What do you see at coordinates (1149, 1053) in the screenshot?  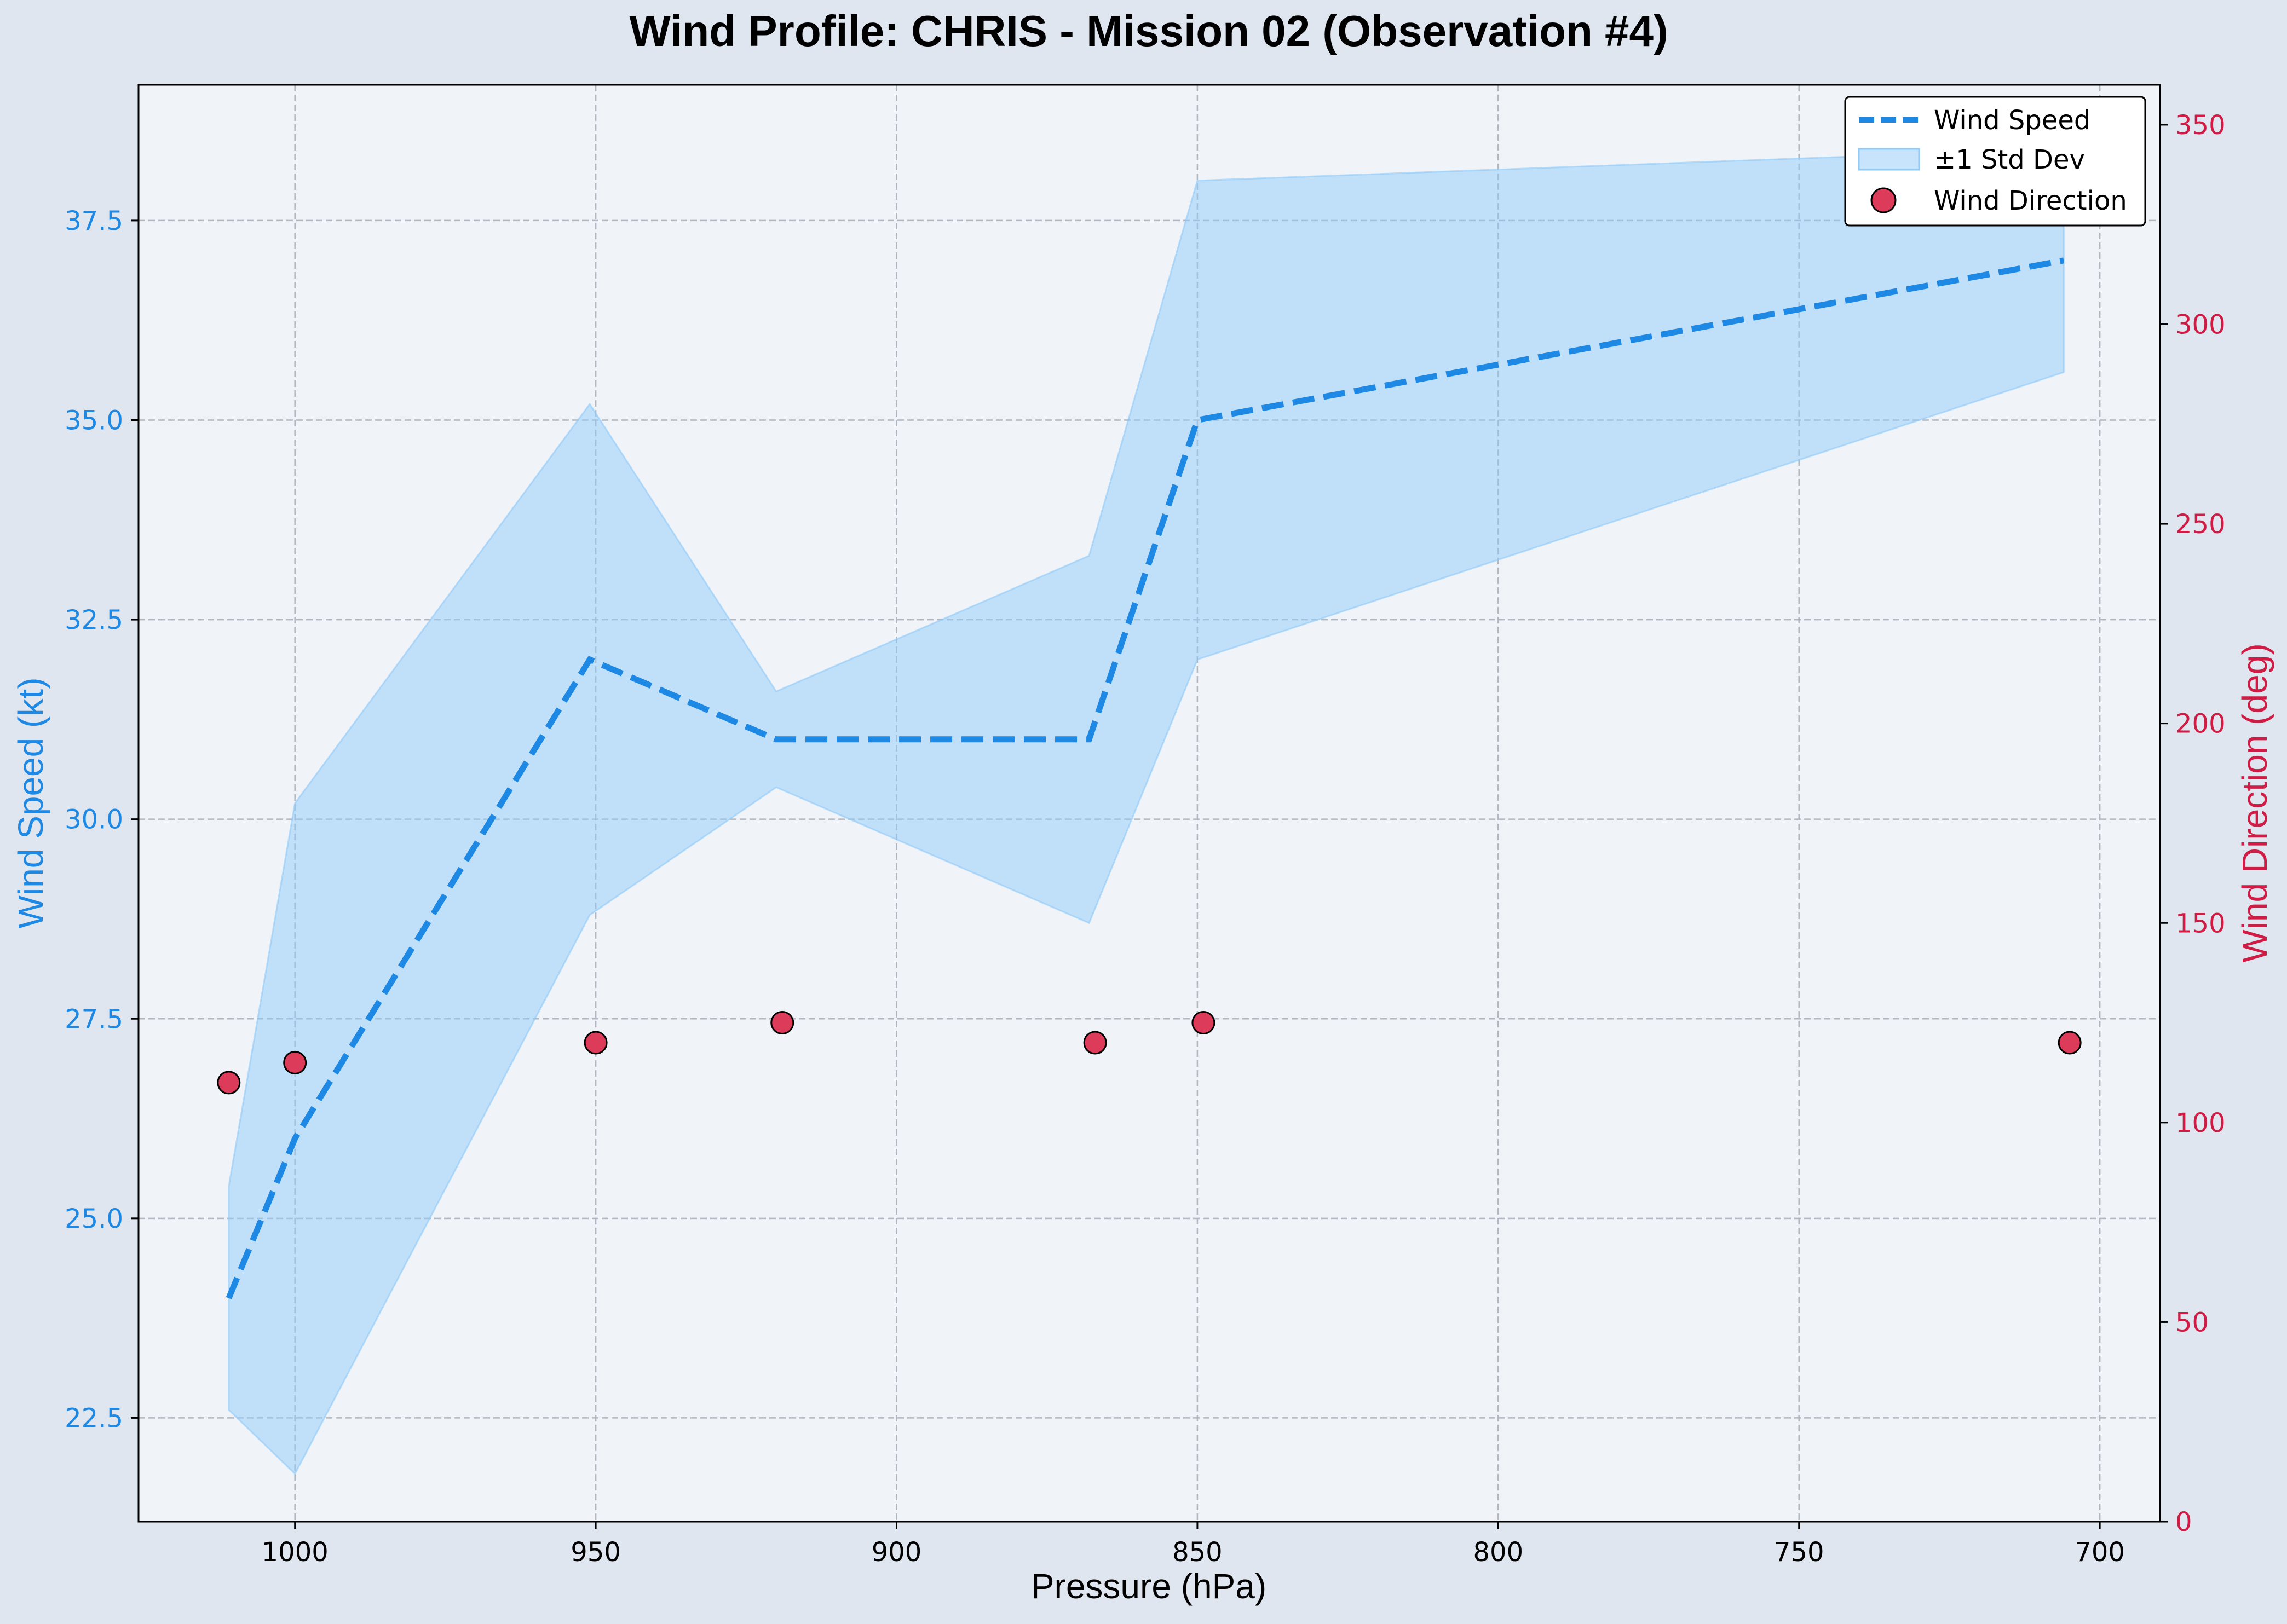 I see `wind-direction-points` at bounding box center [1149, 1053].